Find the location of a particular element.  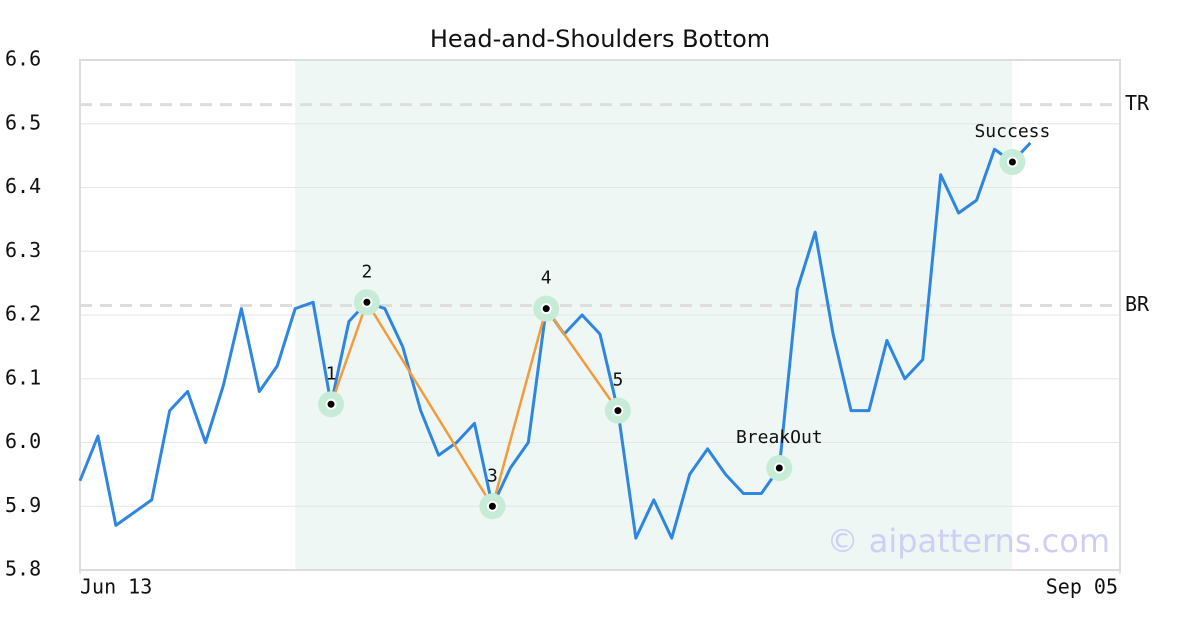

marker-label: 2 is located at coordinates (366, 271).